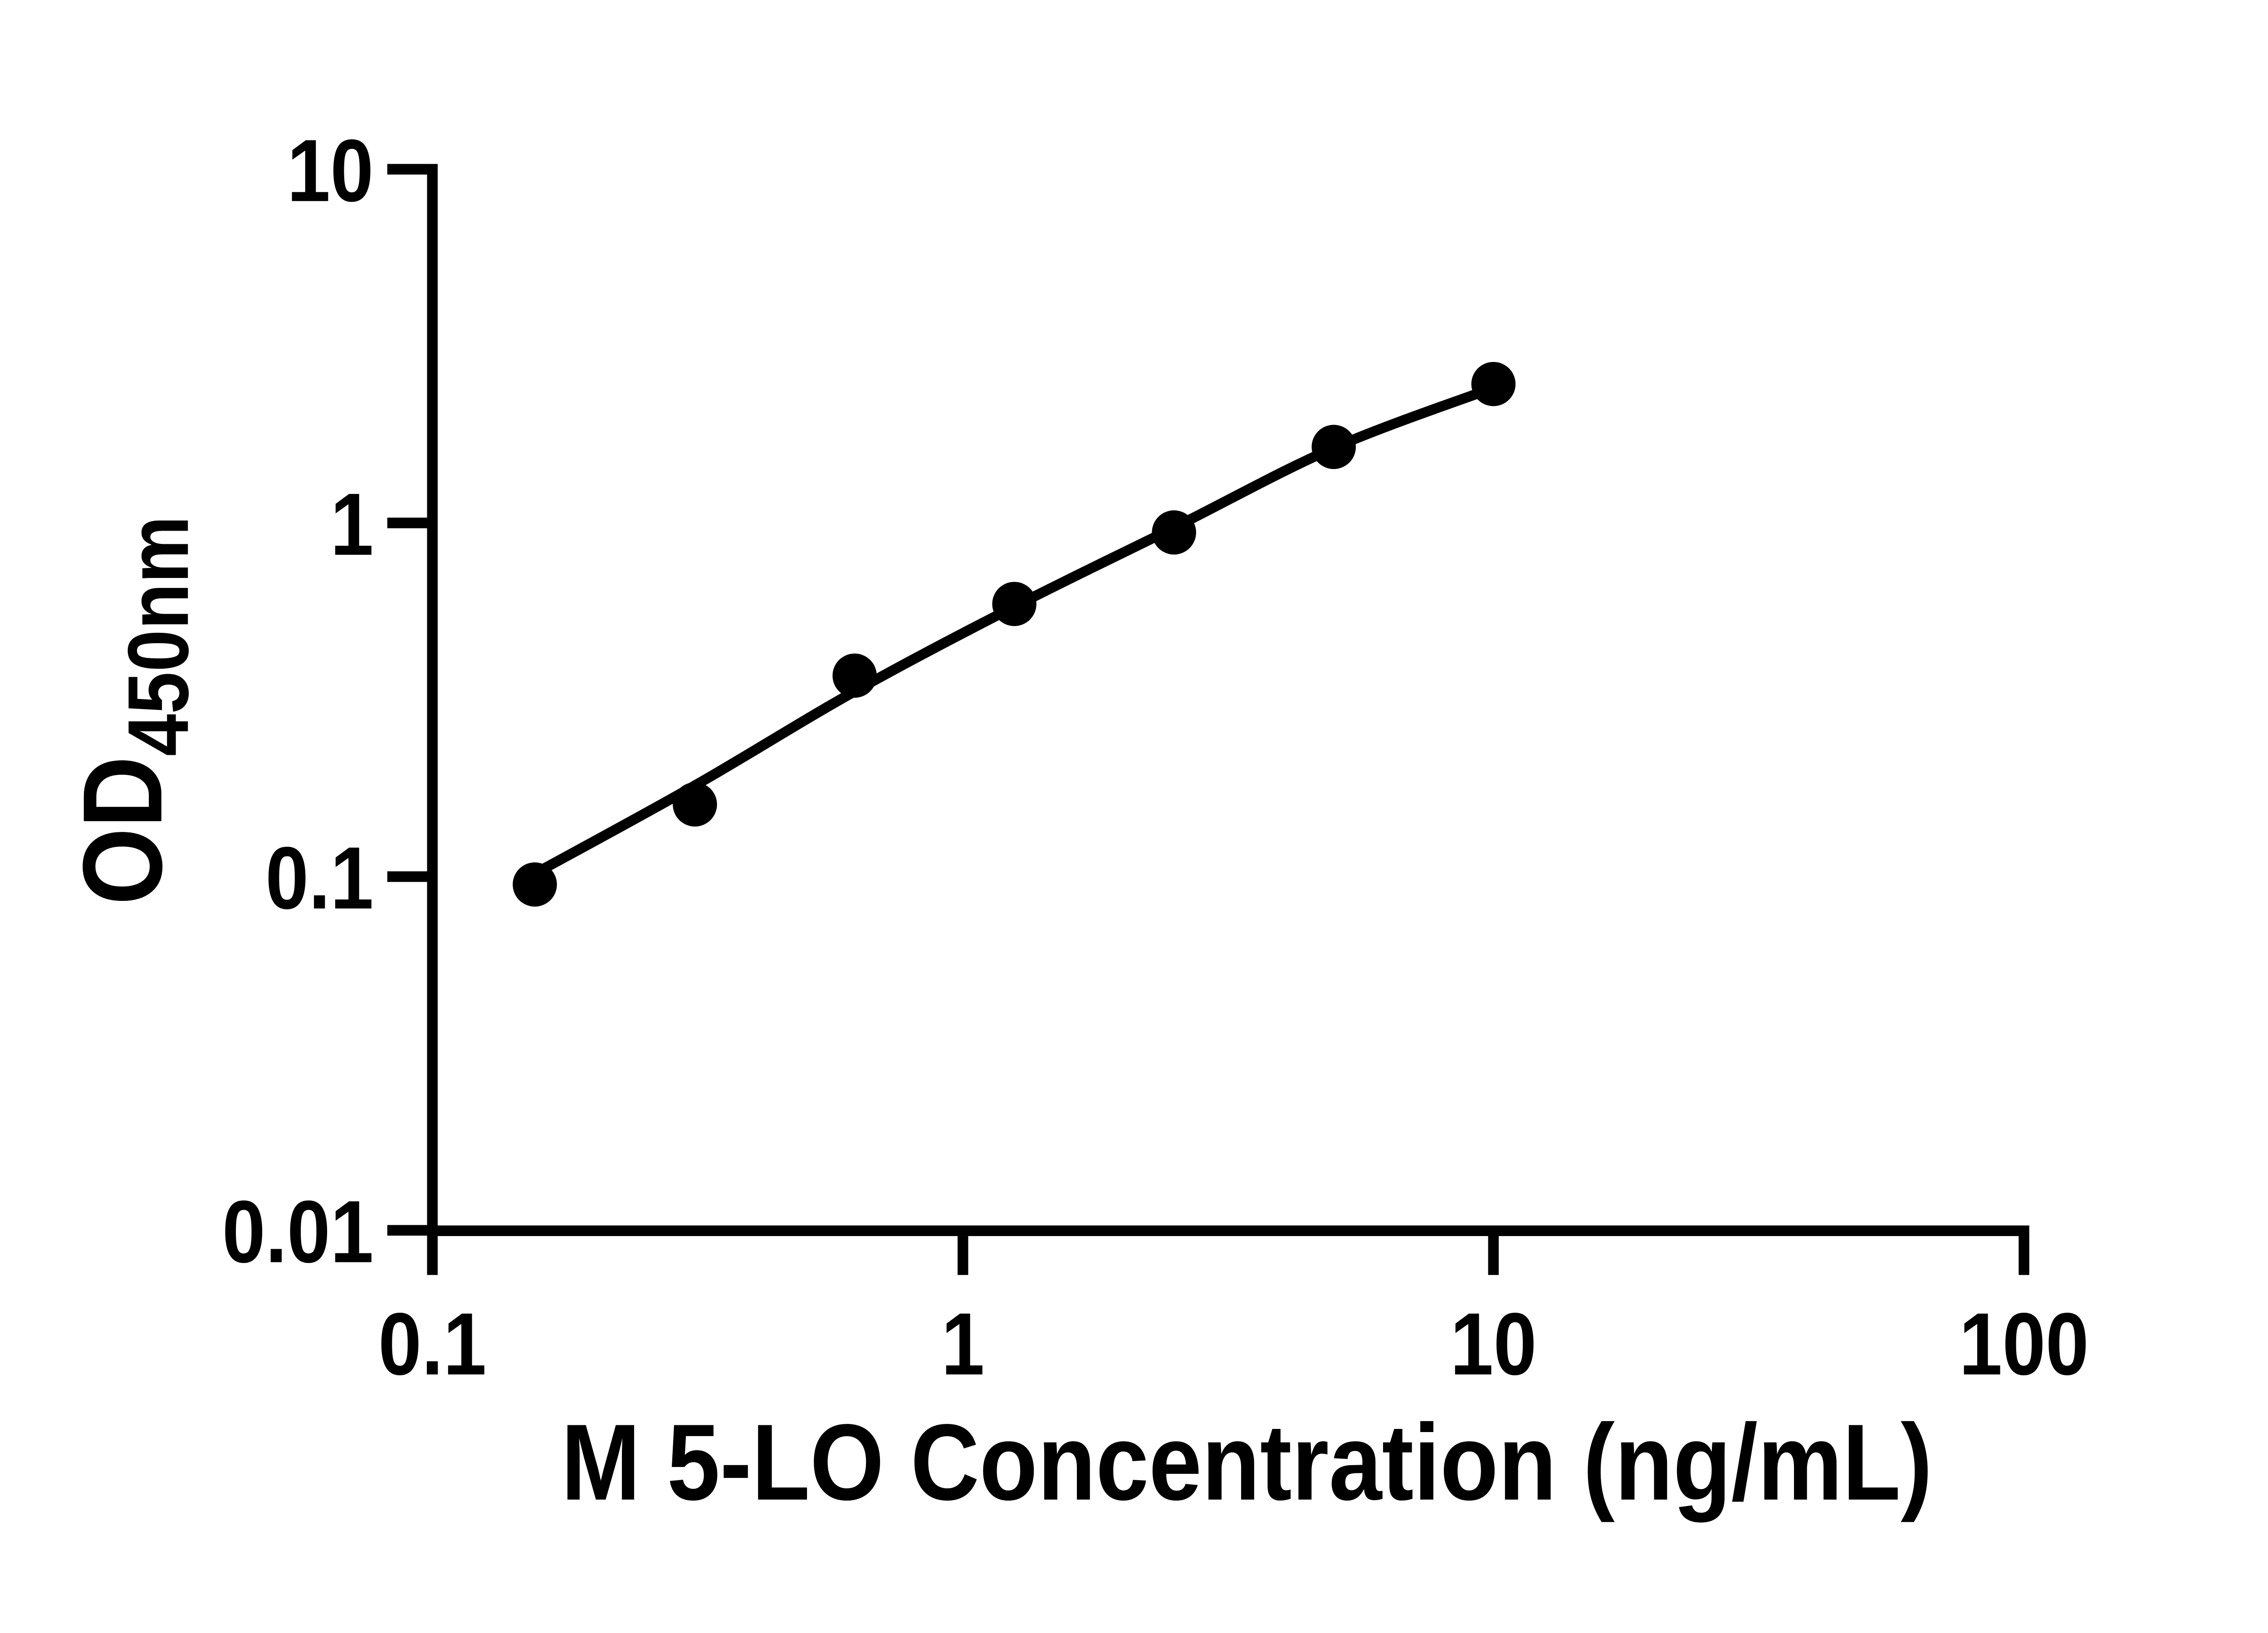 The width and height of the screenshot is (2268, 1633). I want to click on x-tick-label-10: 10, so click(1494, 1344).